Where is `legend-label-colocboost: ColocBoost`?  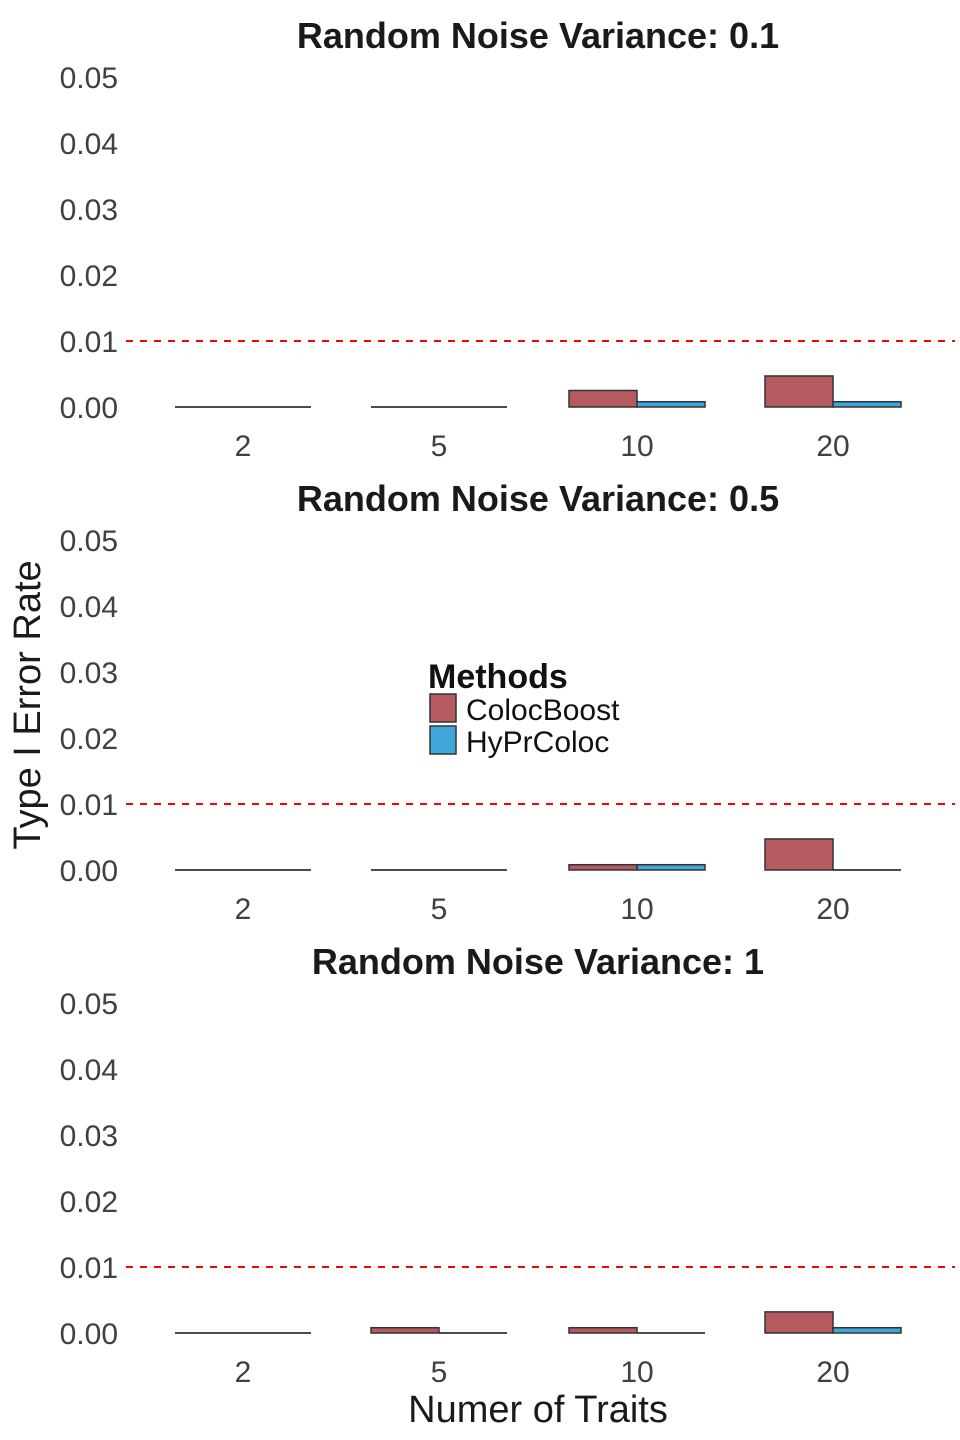
legend-label-colocboost: ColocBoost is located at coordinates (543, 710).